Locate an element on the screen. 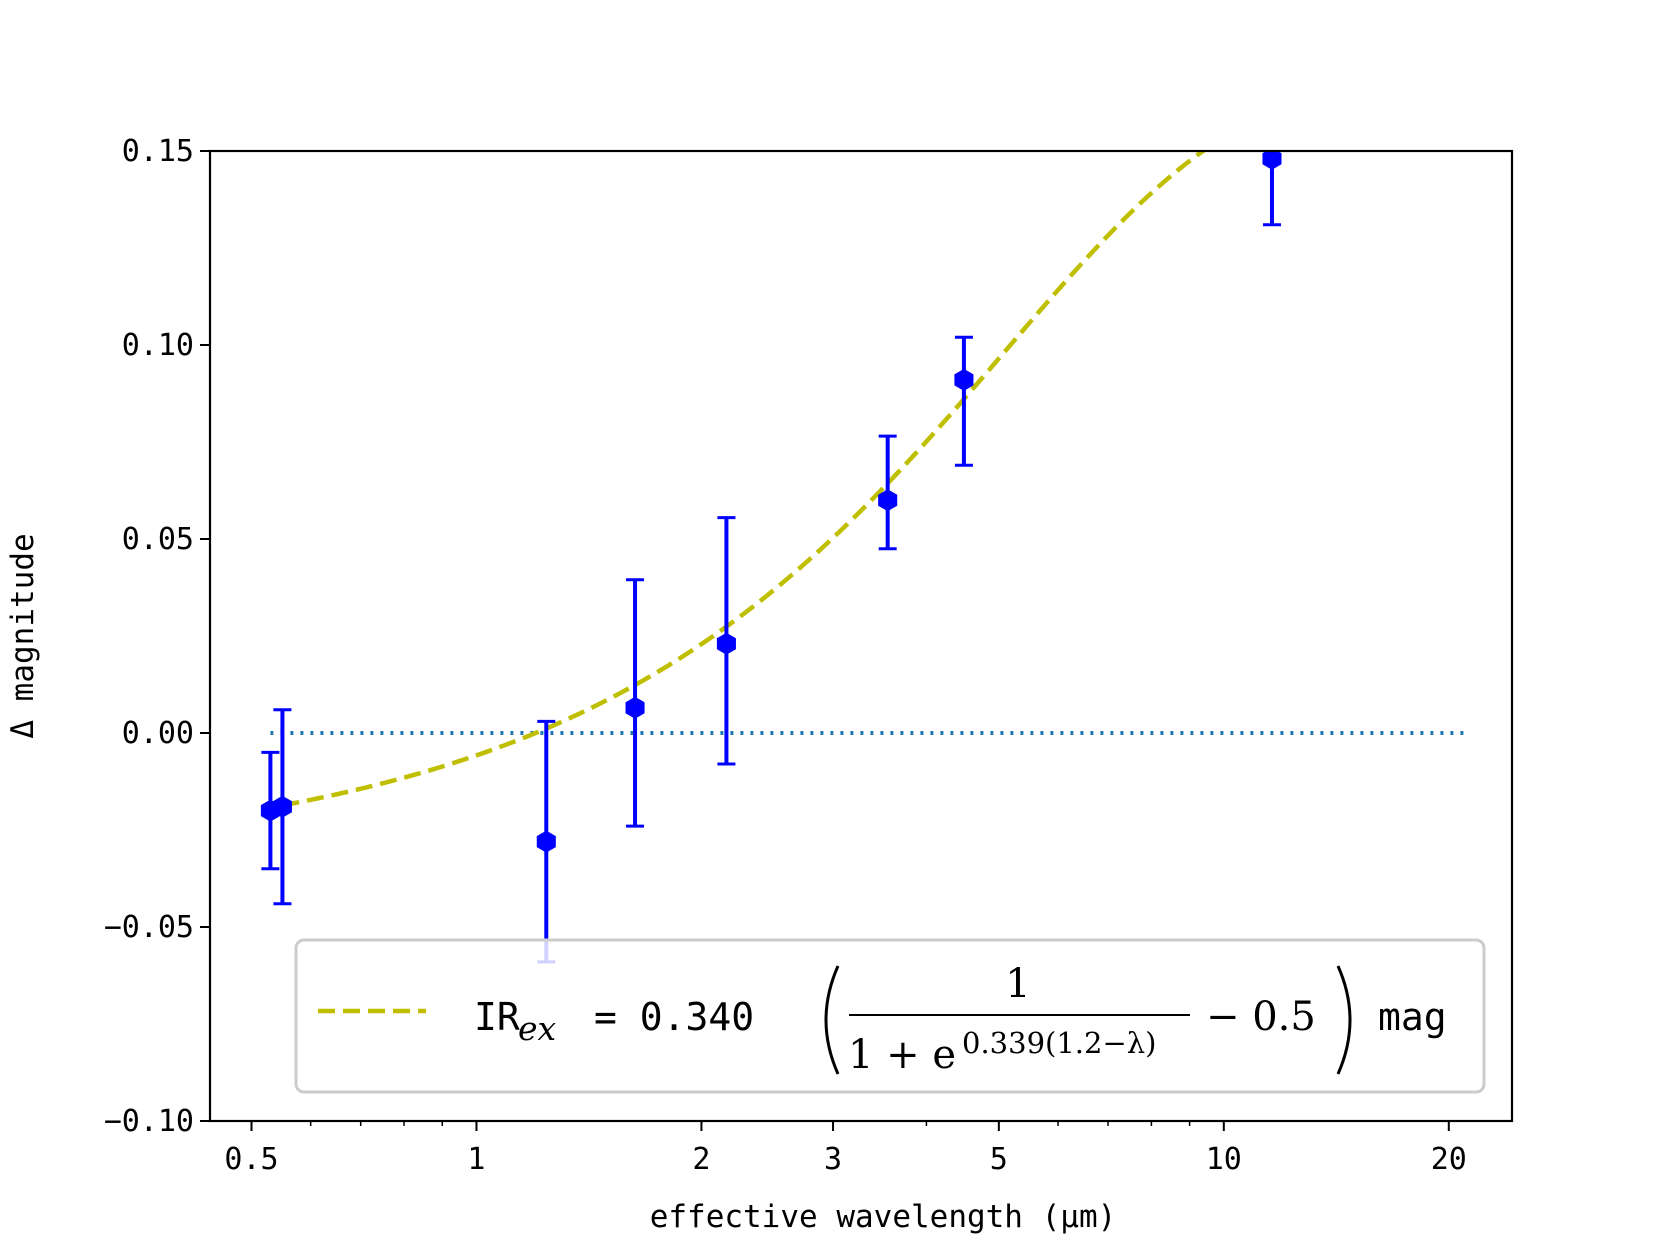 This screenshot has height=1245, width=1660. y-tick-label: −0.10 is located at coordinates (149, 1121).